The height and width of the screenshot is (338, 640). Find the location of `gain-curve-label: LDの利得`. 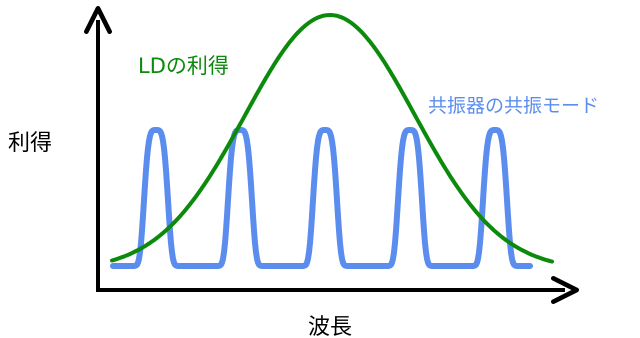

gain-curve-label: LDの利得 is located at coordinates (183, 66).